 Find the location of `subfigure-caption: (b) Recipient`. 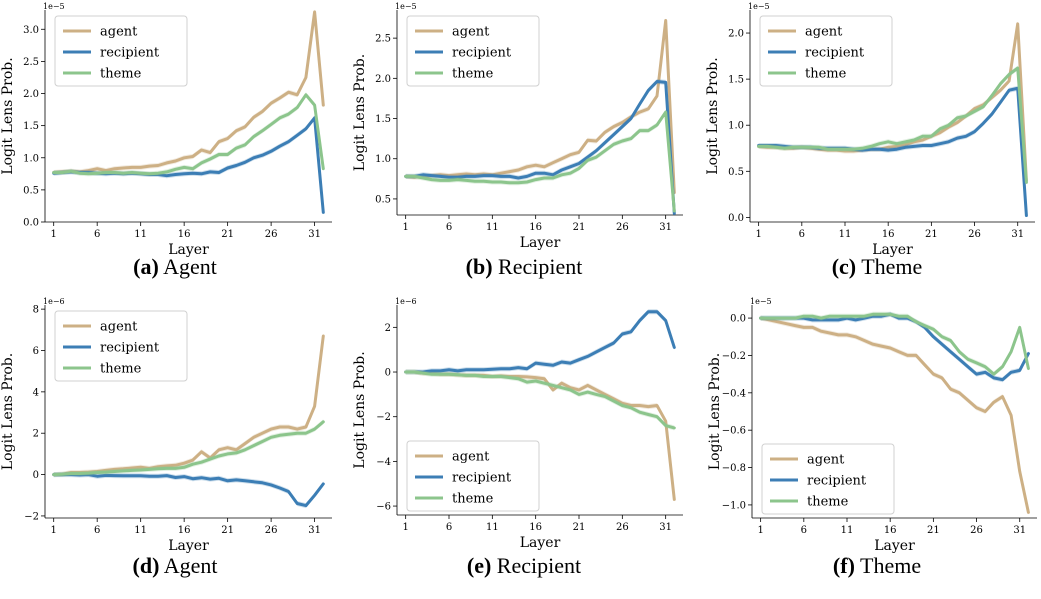

subfigure-caption: (b) Recipient is located at coordinates (524, 267).